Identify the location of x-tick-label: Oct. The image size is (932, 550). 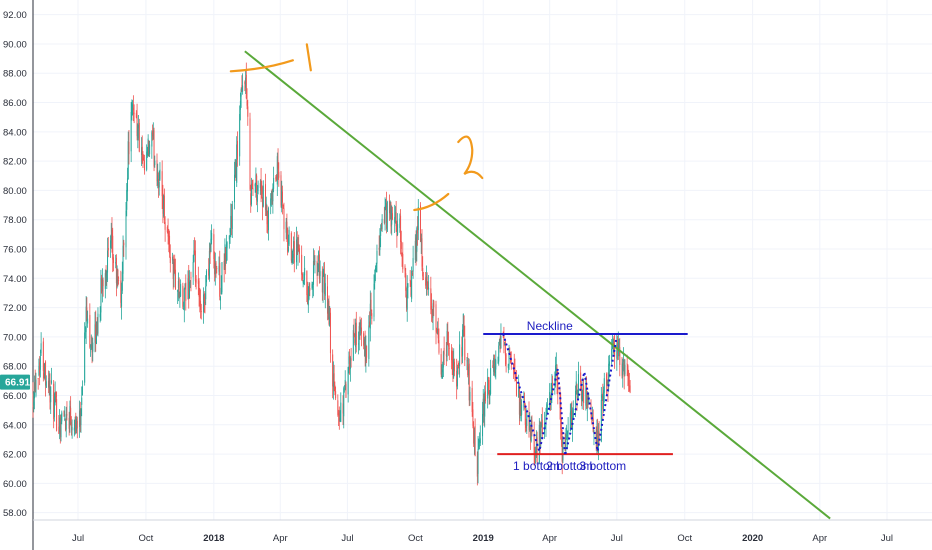
(415, 538).